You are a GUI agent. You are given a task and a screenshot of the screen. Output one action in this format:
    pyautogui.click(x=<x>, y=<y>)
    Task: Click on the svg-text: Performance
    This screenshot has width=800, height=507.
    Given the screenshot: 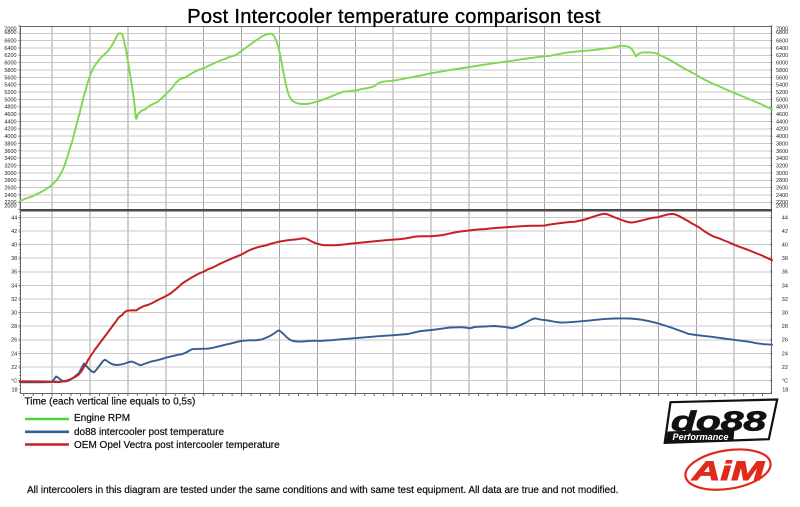 What is the action you would take?
    pyautogui.click(x=701, y=437)
    